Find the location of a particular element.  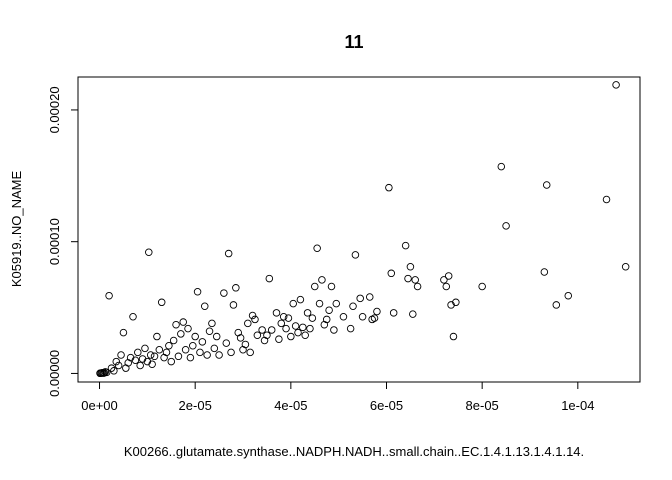

x-tick-label: 2e-05 is located at coordinates (195, 405).